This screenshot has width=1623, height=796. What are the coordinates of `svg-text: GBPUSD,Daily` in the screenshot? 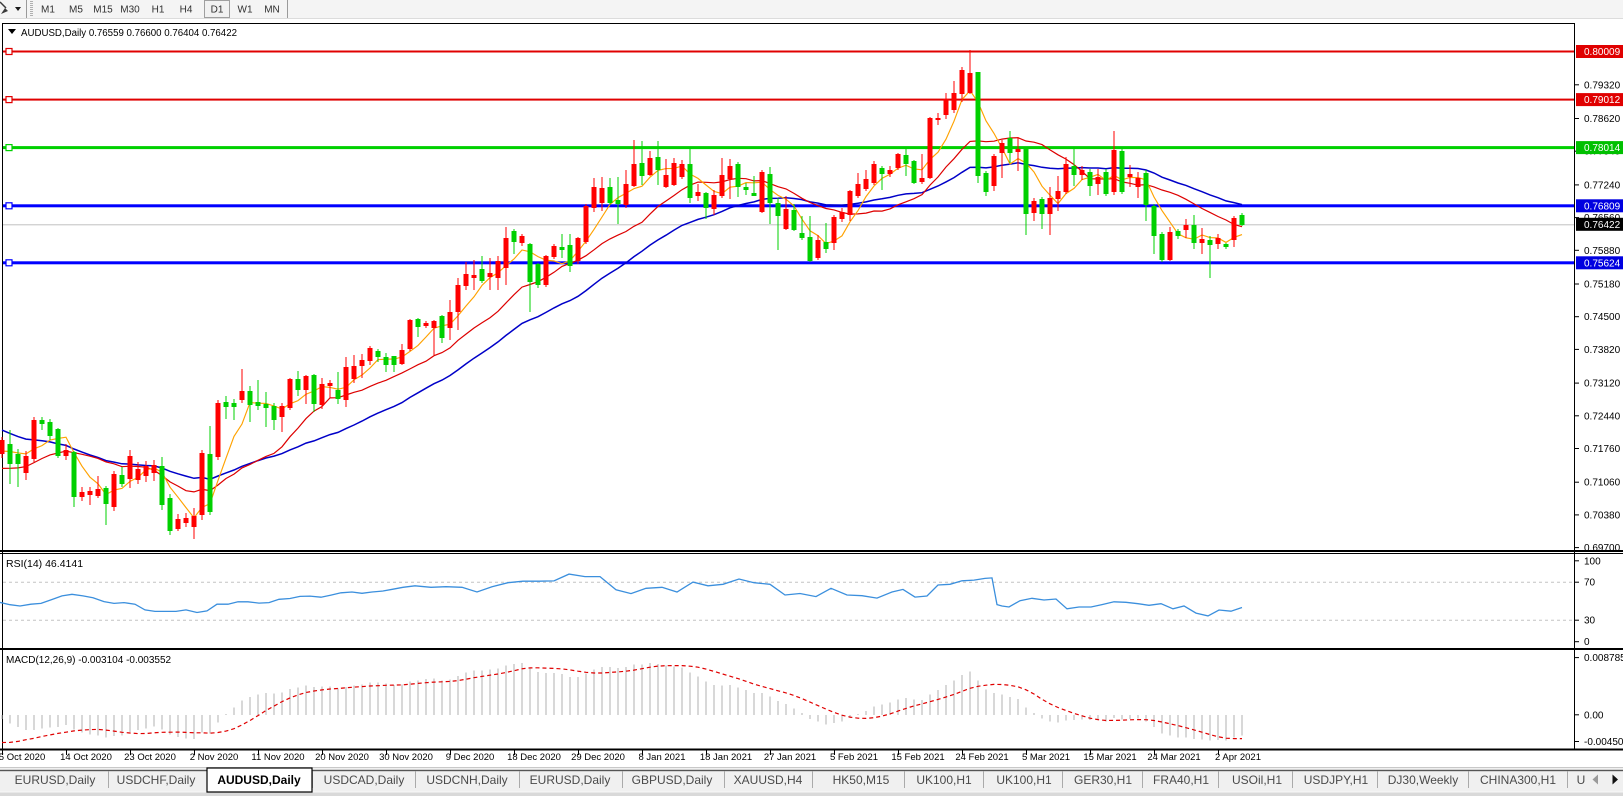 It's located at (672, 780).